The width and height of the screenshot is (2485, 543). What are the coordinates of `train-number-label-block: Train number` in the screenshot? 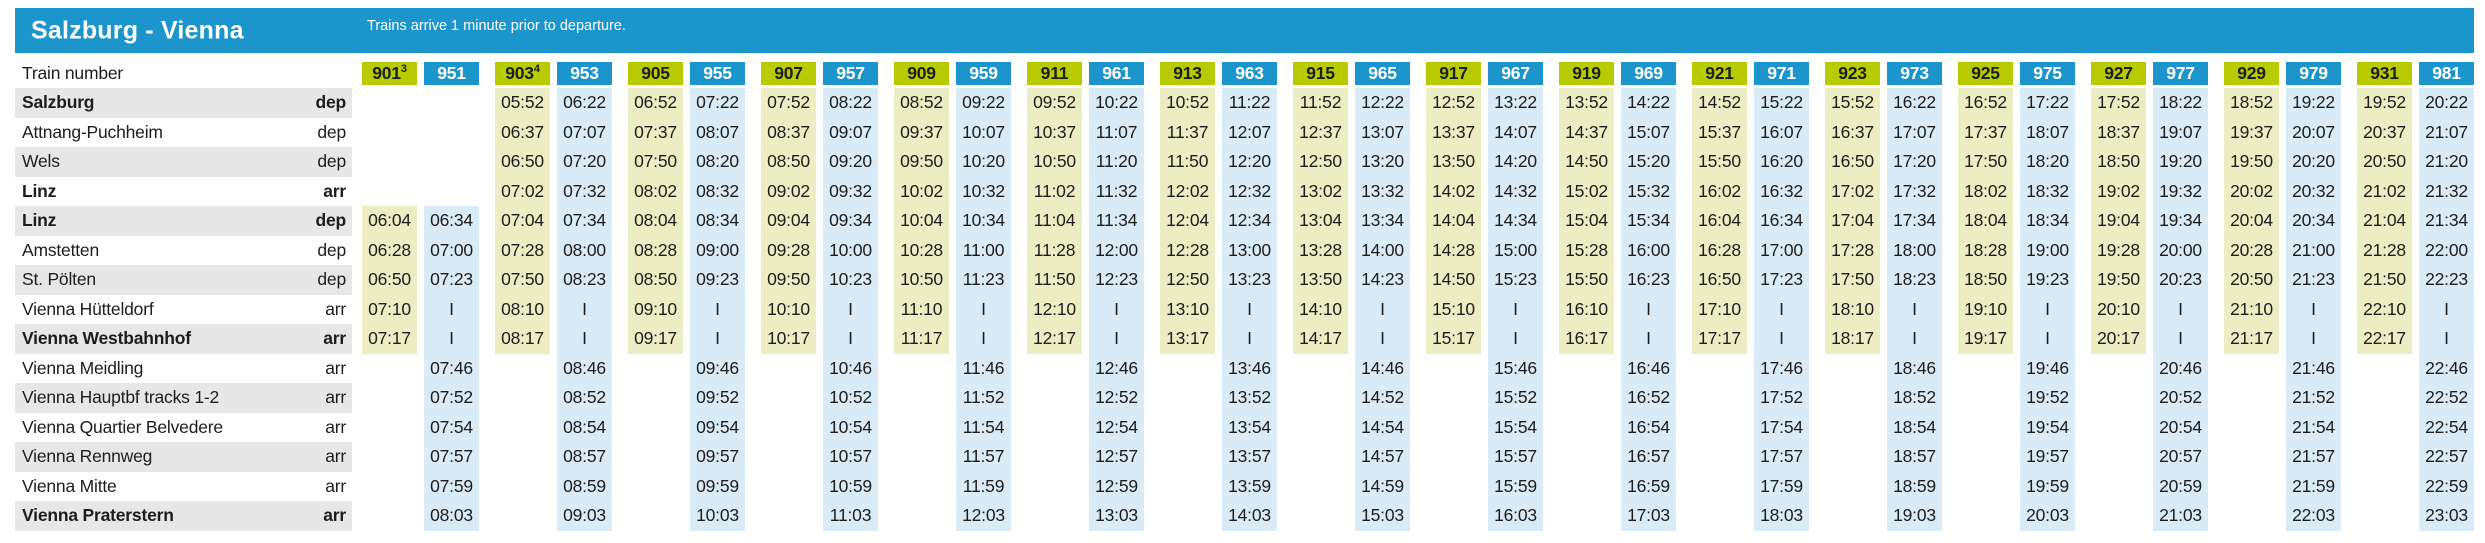 It's located at (183, 73).